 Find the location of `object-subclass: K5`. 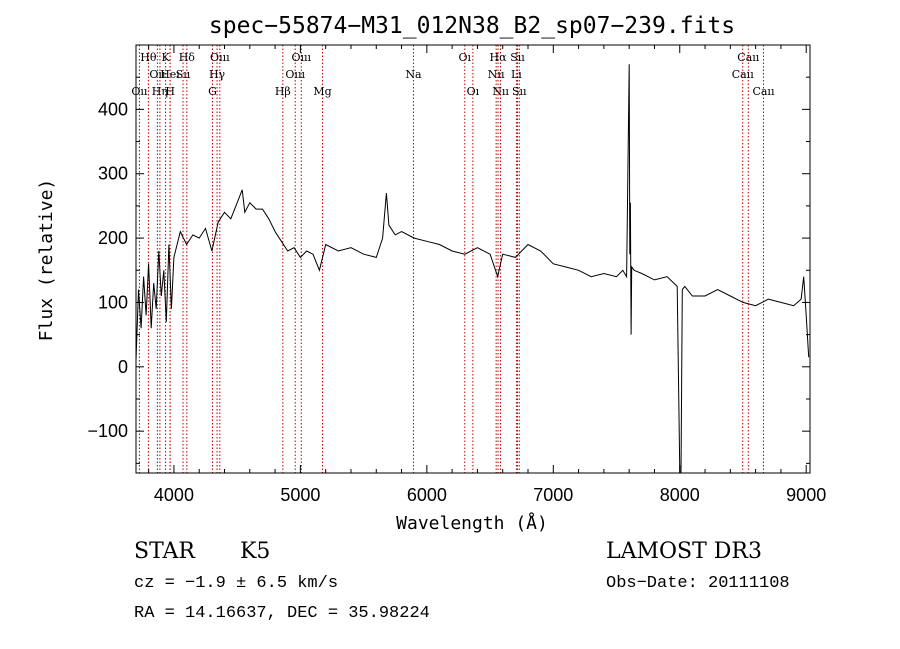

object-subclass: K5 is located at coordinates (255, 551).